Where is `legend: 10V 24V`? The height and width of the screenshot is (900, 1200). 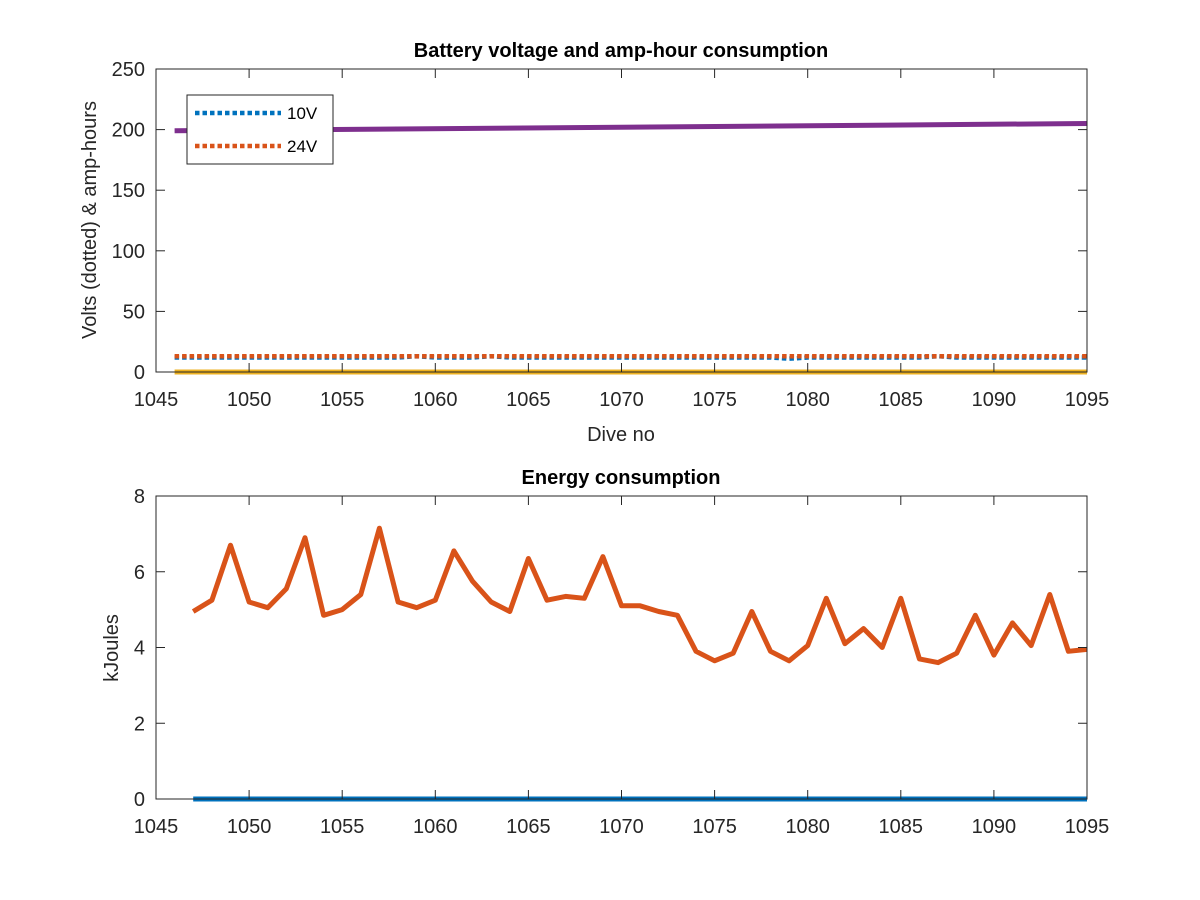 legend: 10V 24V is located at coordinates (260, 129).